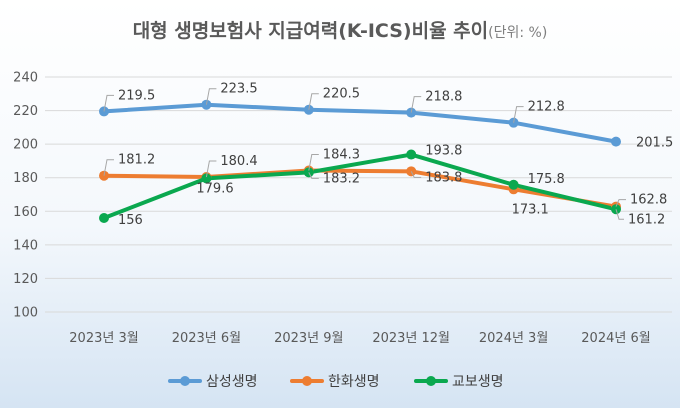 The width and height of the screenshot is (680, 408). What do you see at coordinates (411, 338) in the screenshot?
I see `x-tick-label: 2023년 12월` at bounding box center [411, 338].